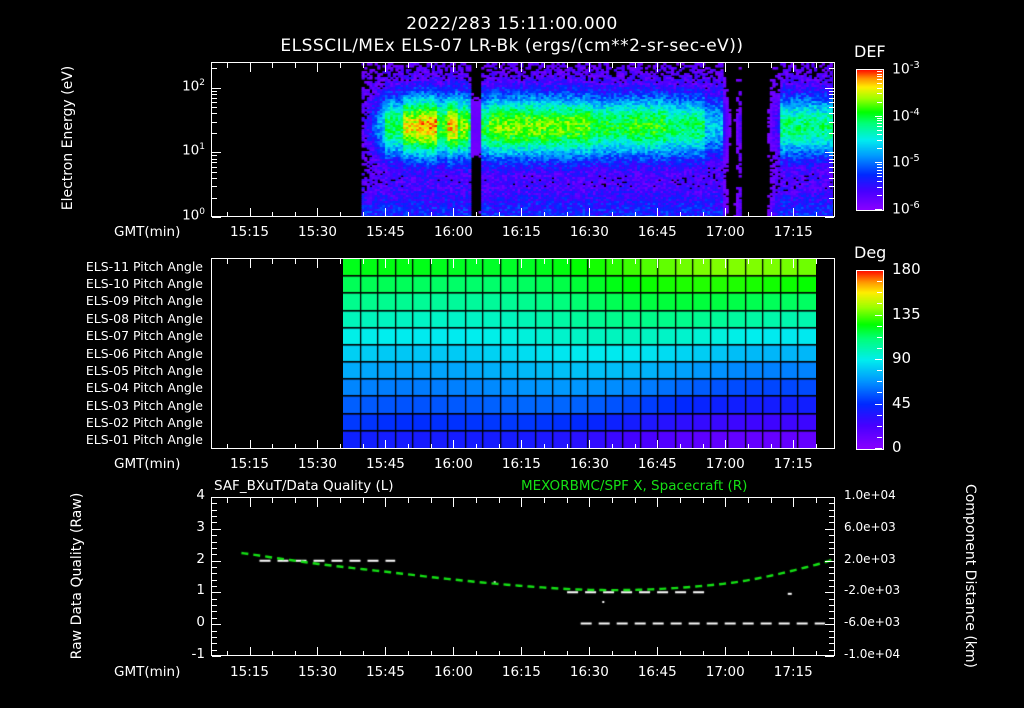 The height and width of the screenshot is (708, 1024). What do you see at coordinates (725, 672) in the screenshot?
I see `xtick-panel3-7: 17:00` at bounding box center [725, 672].